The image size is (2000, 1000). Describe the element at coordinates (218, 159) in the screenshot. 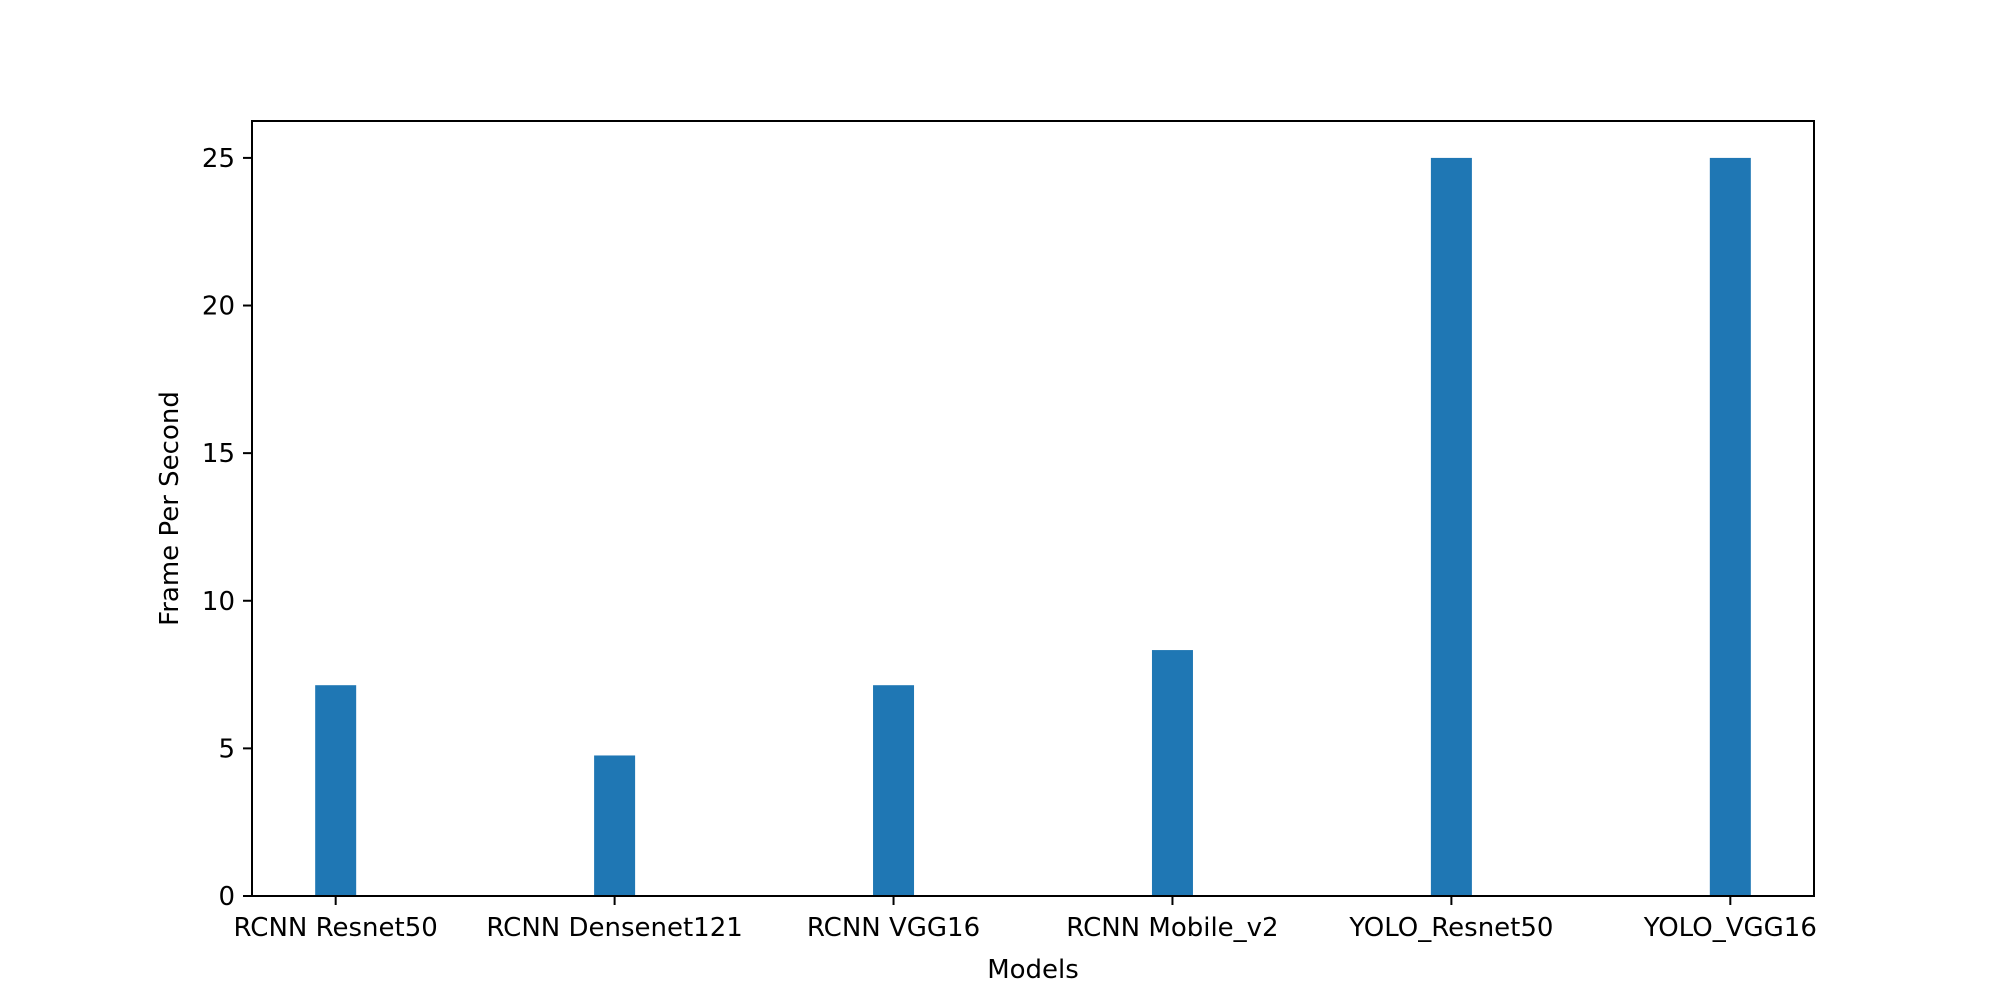

I see `y-tick-label: 25` at that location.